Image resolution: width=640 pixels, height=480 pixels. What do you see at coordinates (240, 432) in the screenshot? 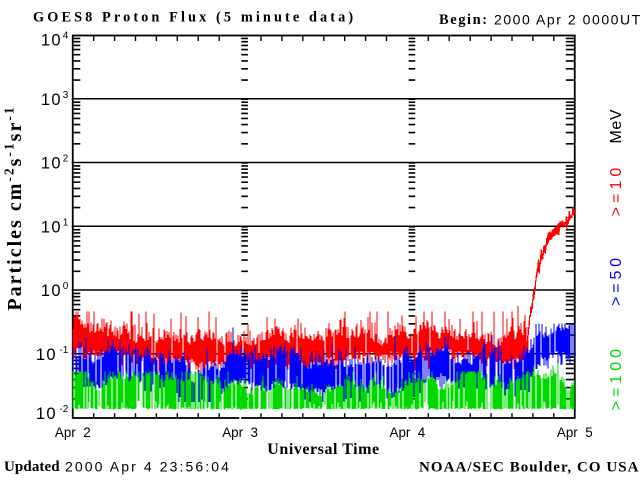
I see `svg-text: Apr 3` at bounding box center [240, 432].